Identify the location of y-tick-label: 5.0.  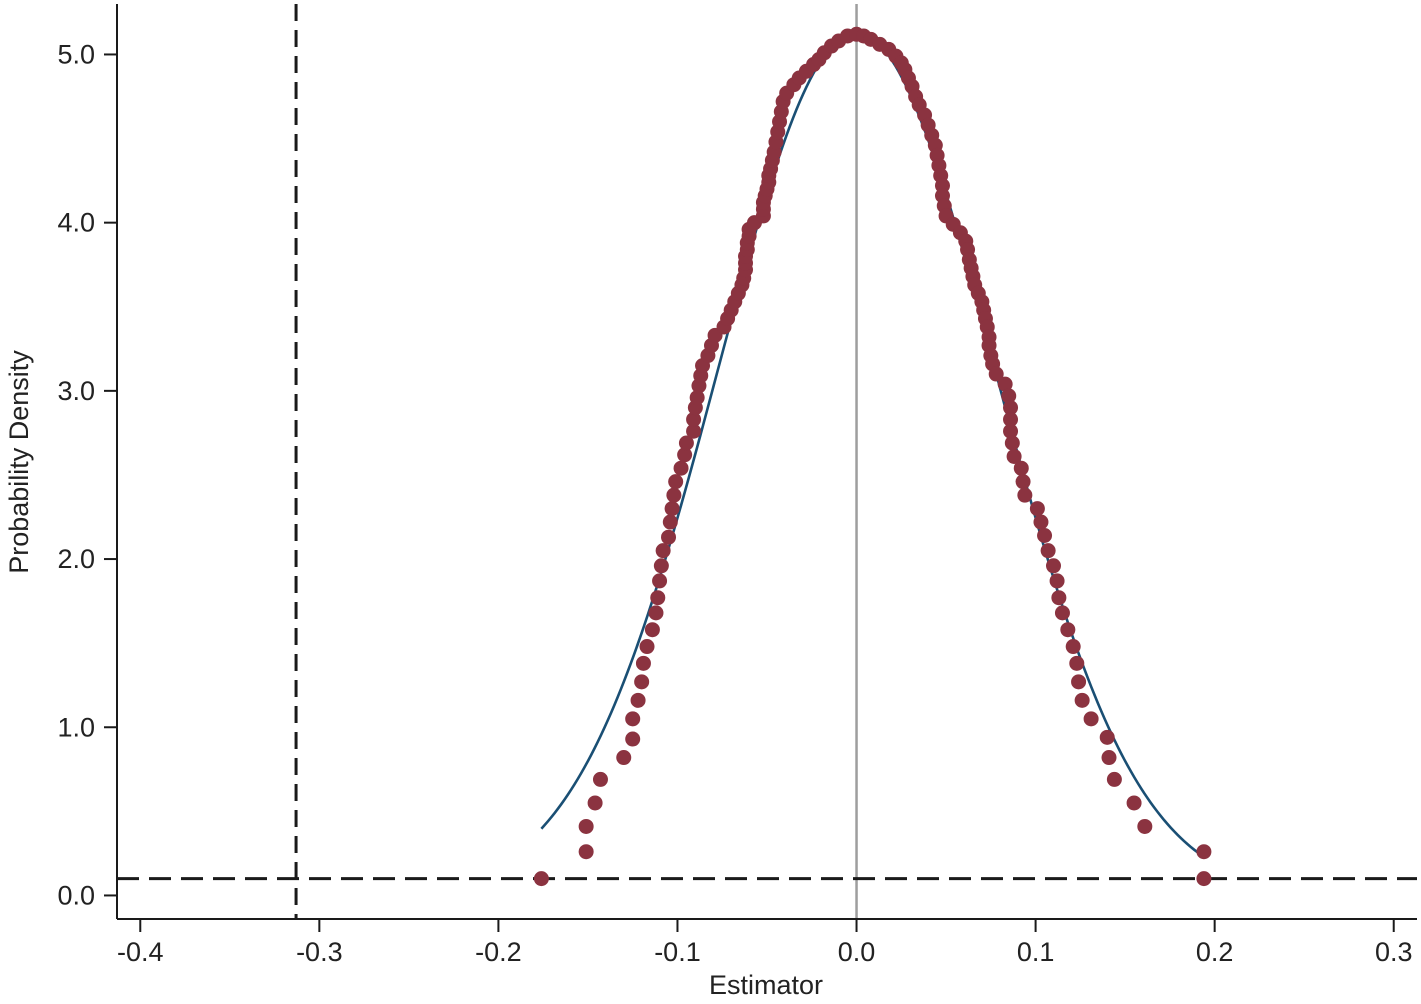
(76, 54).